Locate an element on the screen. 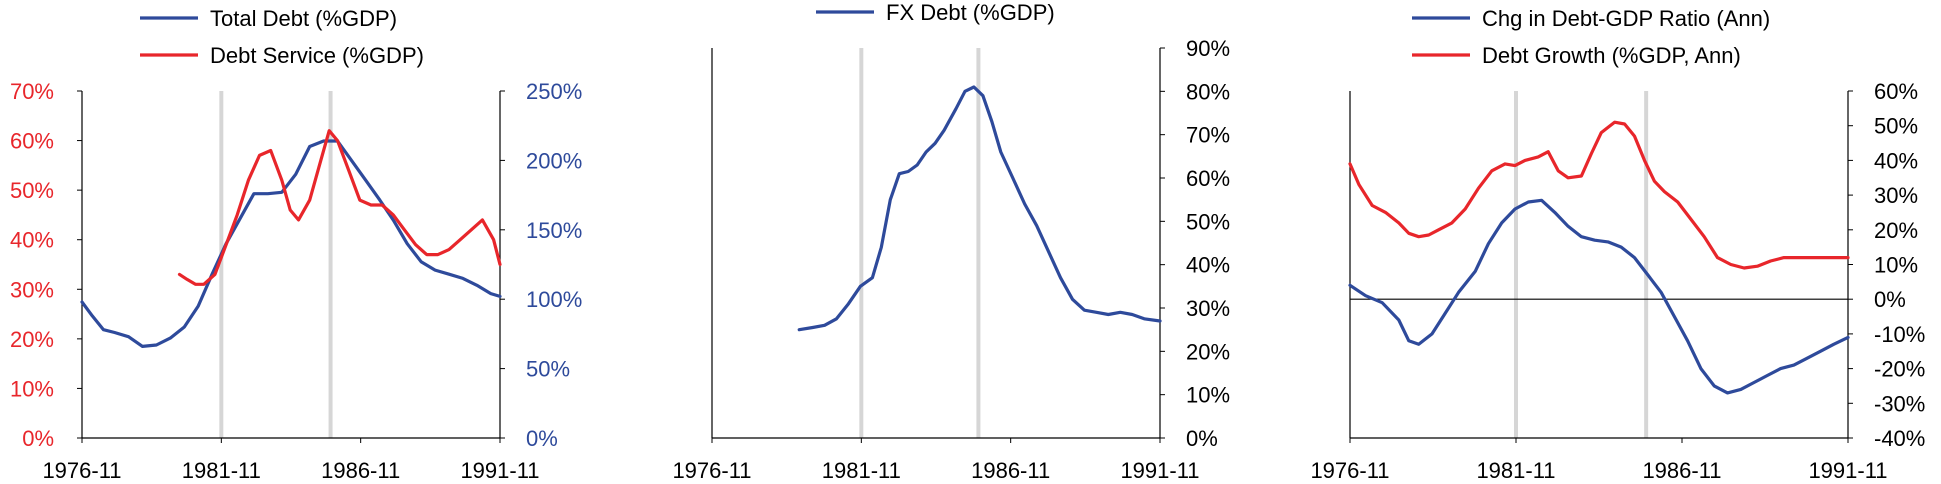  left-axis-tick-label: 30% is located at coordinates (32, 289).